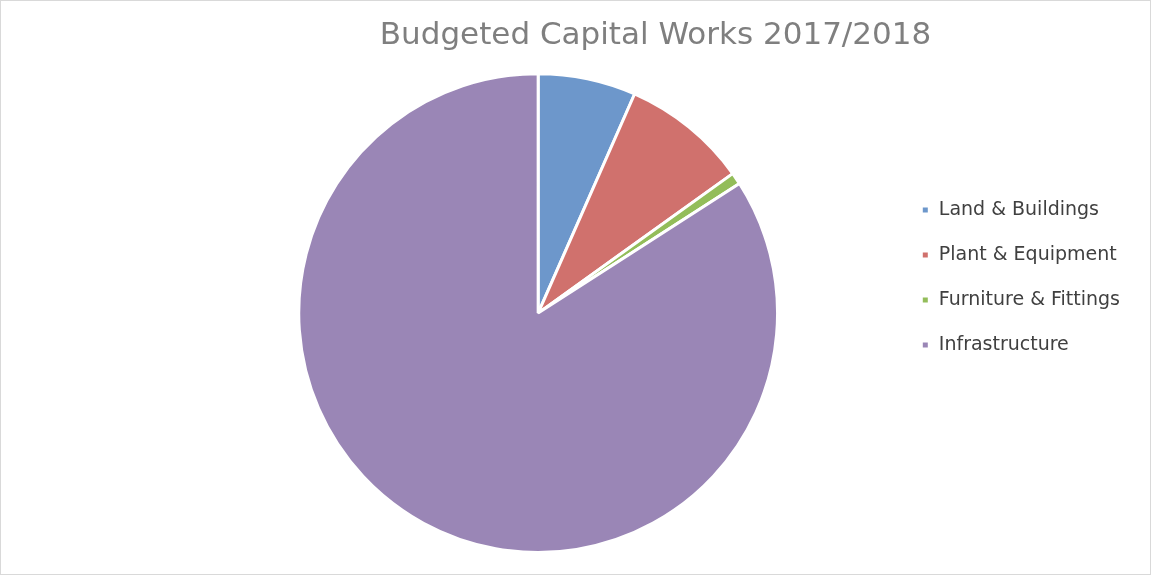 This screenshot has width=1151, height=575. What do you see at coordinates (655, 32) in the screenshot?
I see `chart-title: Budgeted Capital Works 2017/2018` at bounding box center [655, 32].